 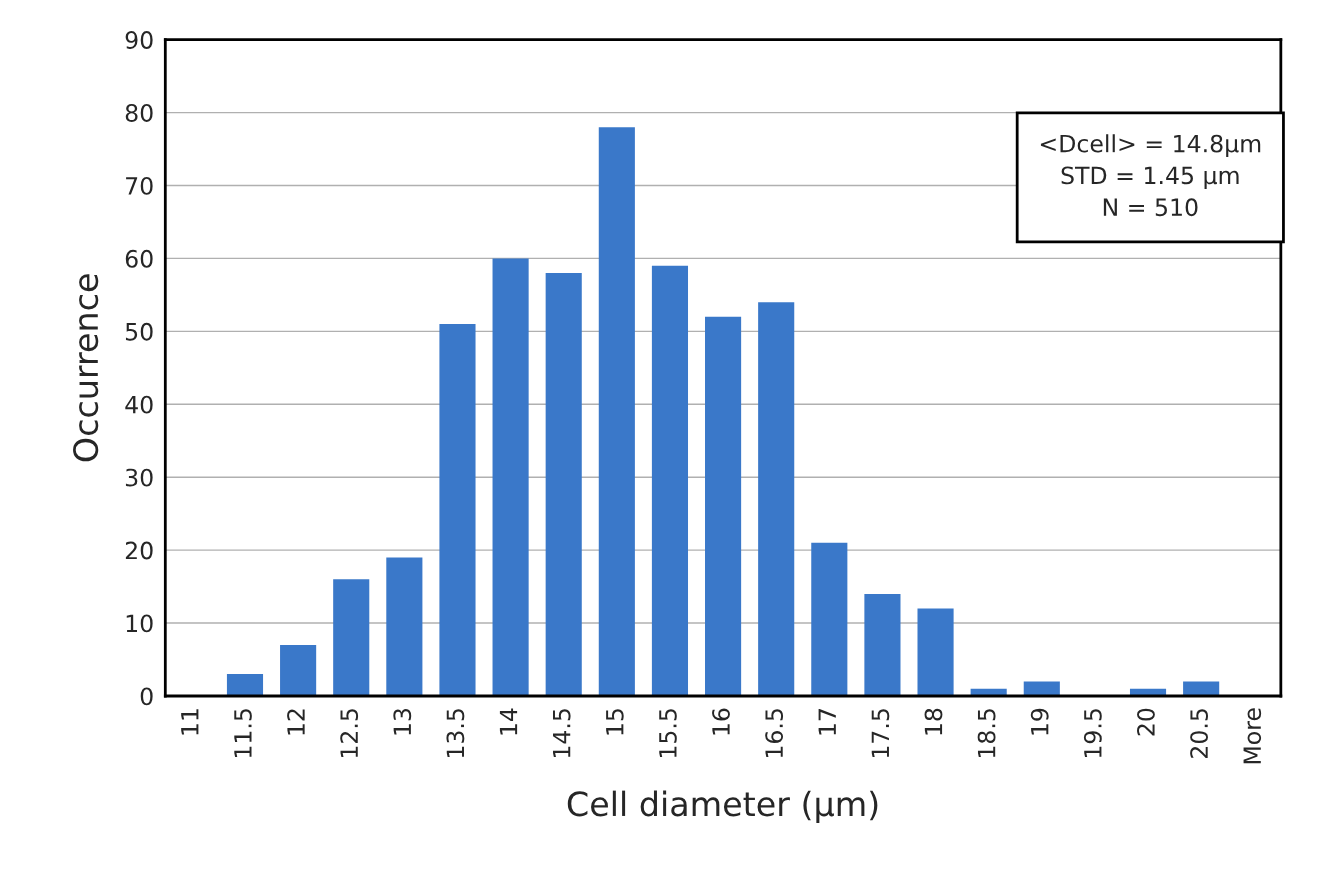 What do you see at coordinates (139, 477) in the screenshot?
I see `y-tick-label: 30` at bounding box center [139, 477].